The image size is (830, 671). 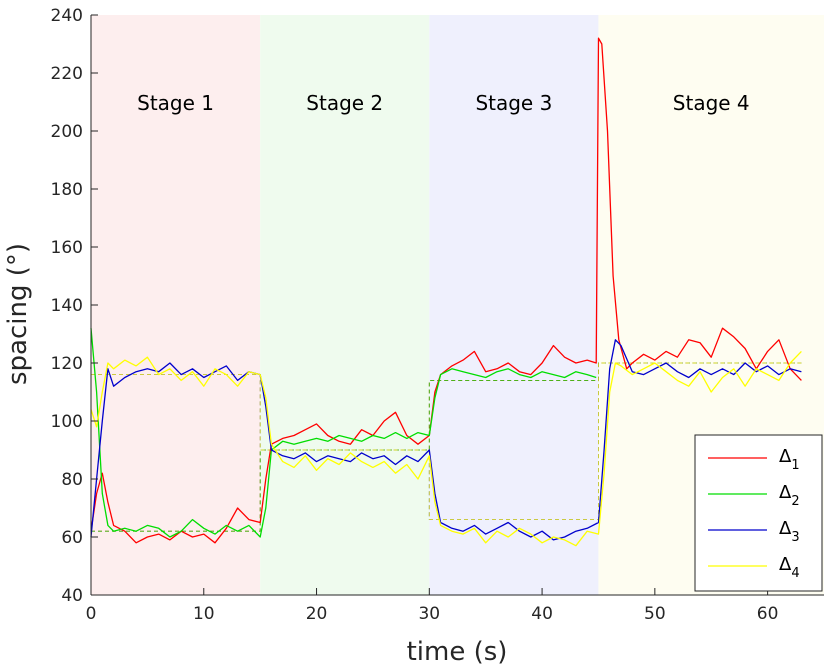 I want to click on y-tick-label: 80, so click(x=72, y=480).